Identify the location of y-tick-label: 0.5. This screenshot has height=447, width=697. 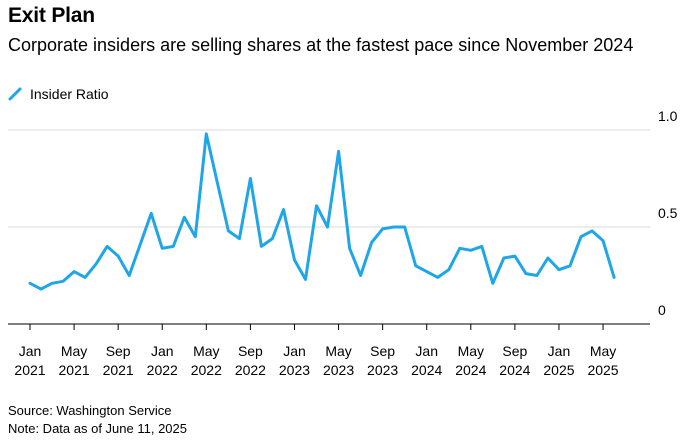
(668, 213).